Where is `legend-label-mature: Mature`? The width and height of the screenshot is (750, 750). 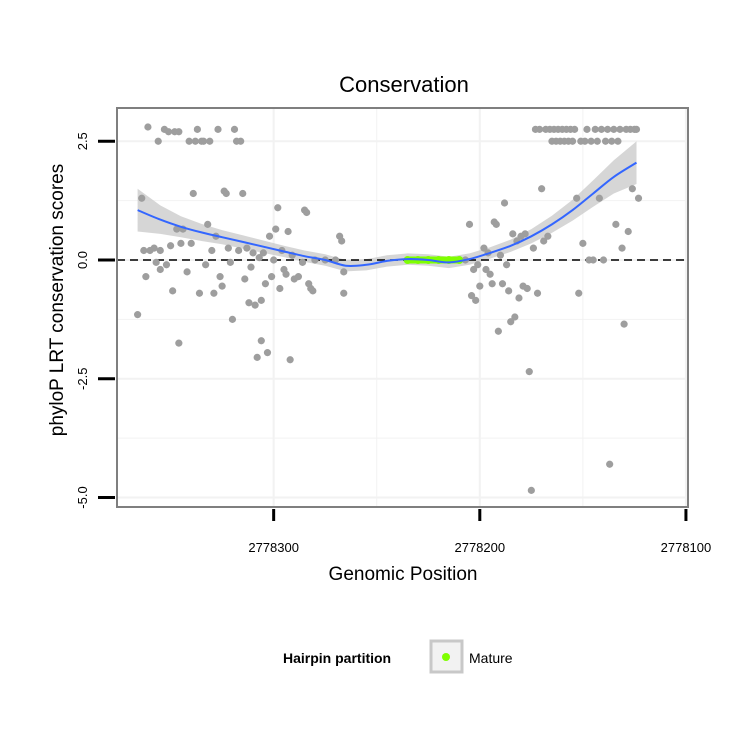 legend-label-mature: Mature is located at coordinates (491, 658).